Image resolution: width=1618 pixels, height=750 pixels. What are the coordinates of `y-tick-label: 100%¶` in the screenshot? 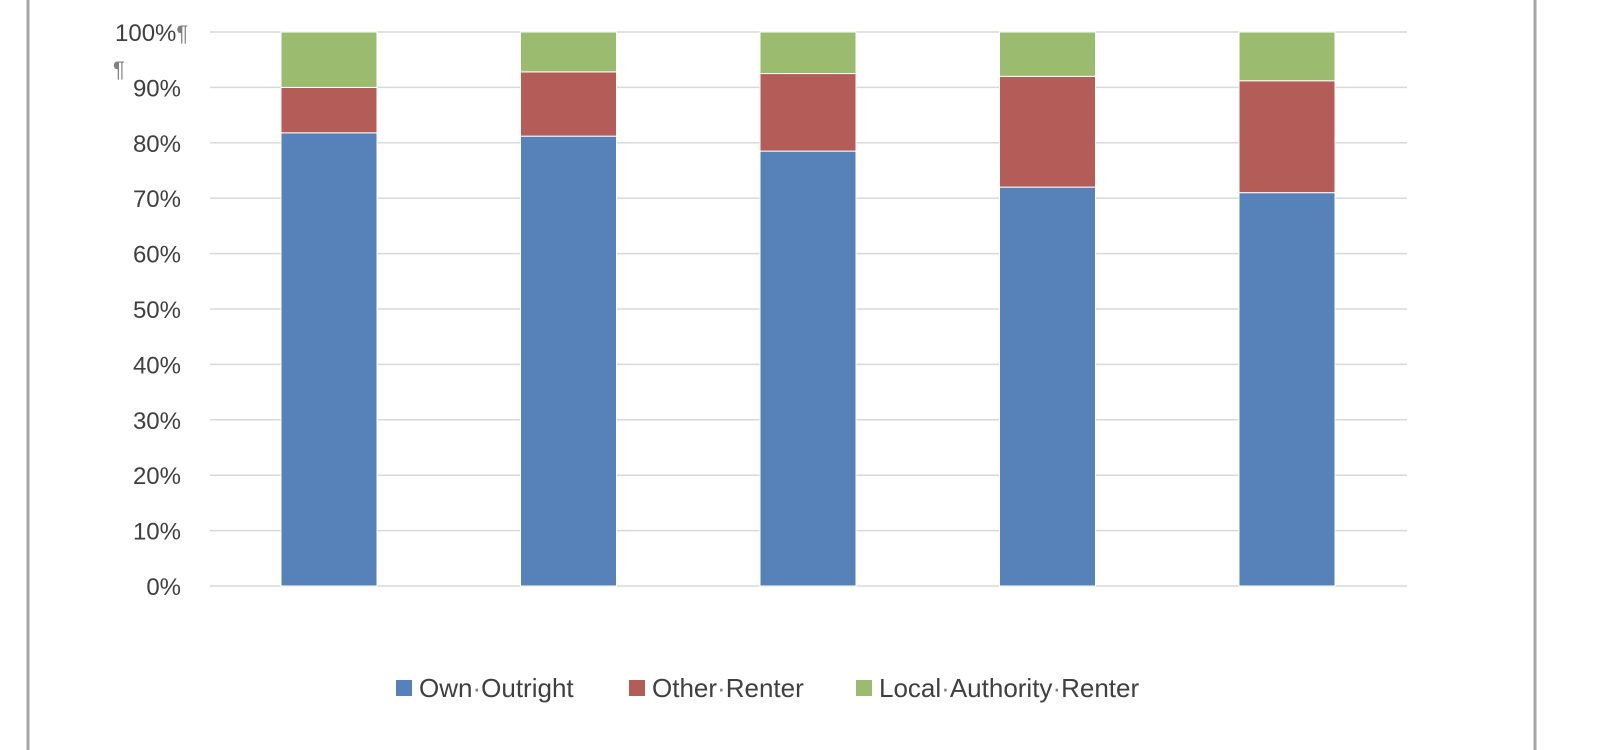 It's located at (151, 33).